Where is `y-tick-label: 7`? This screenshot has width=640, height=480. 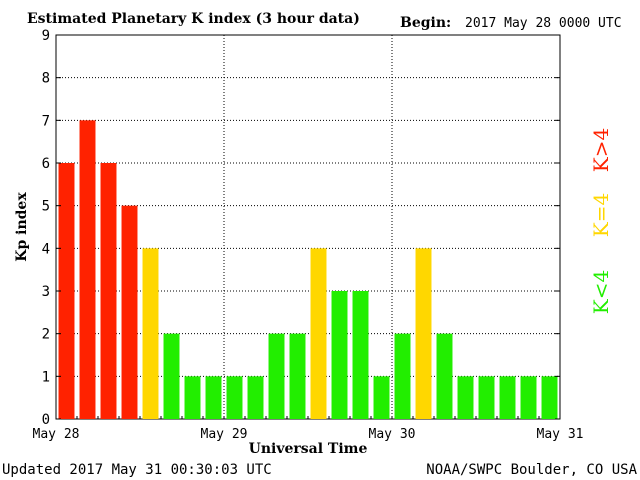 y-tick-label: 7 is located at coordinates (46, 121).